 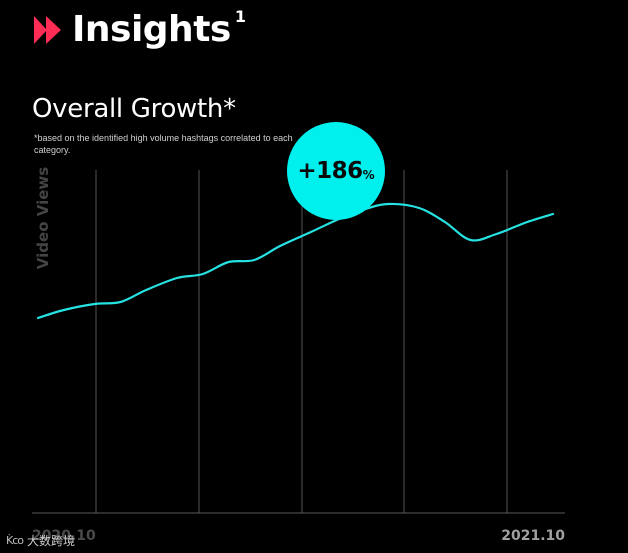 I want to click on growth-badge-value: +186, so click(x=330, y=171).